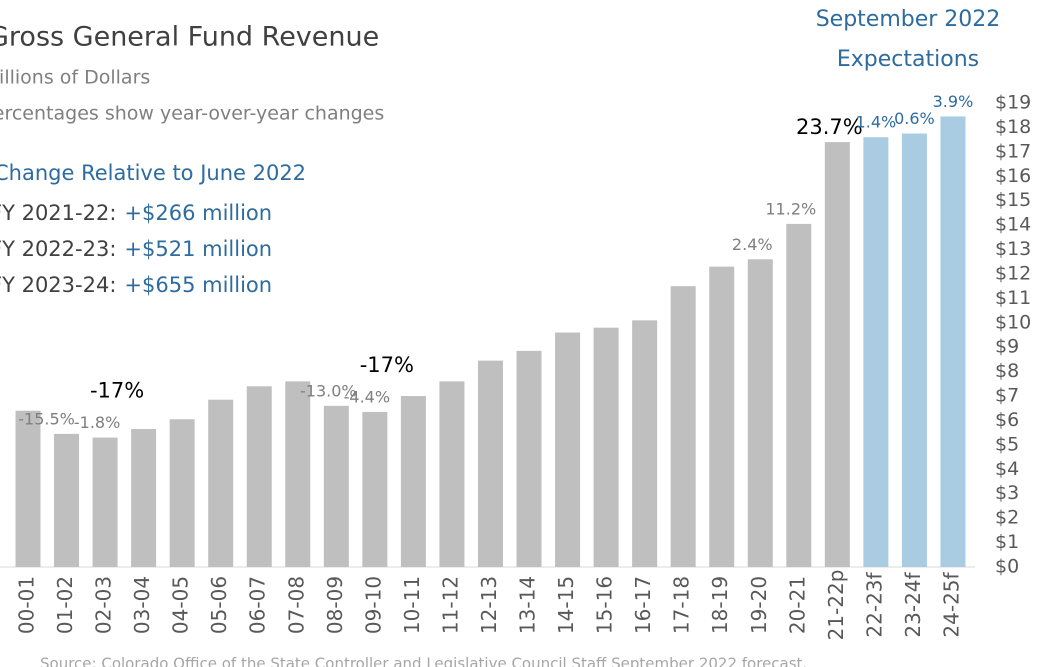  Describe the element at coordinates (181, 605) in the screenshot. I see `x-tick-label: 04-05` at that location.